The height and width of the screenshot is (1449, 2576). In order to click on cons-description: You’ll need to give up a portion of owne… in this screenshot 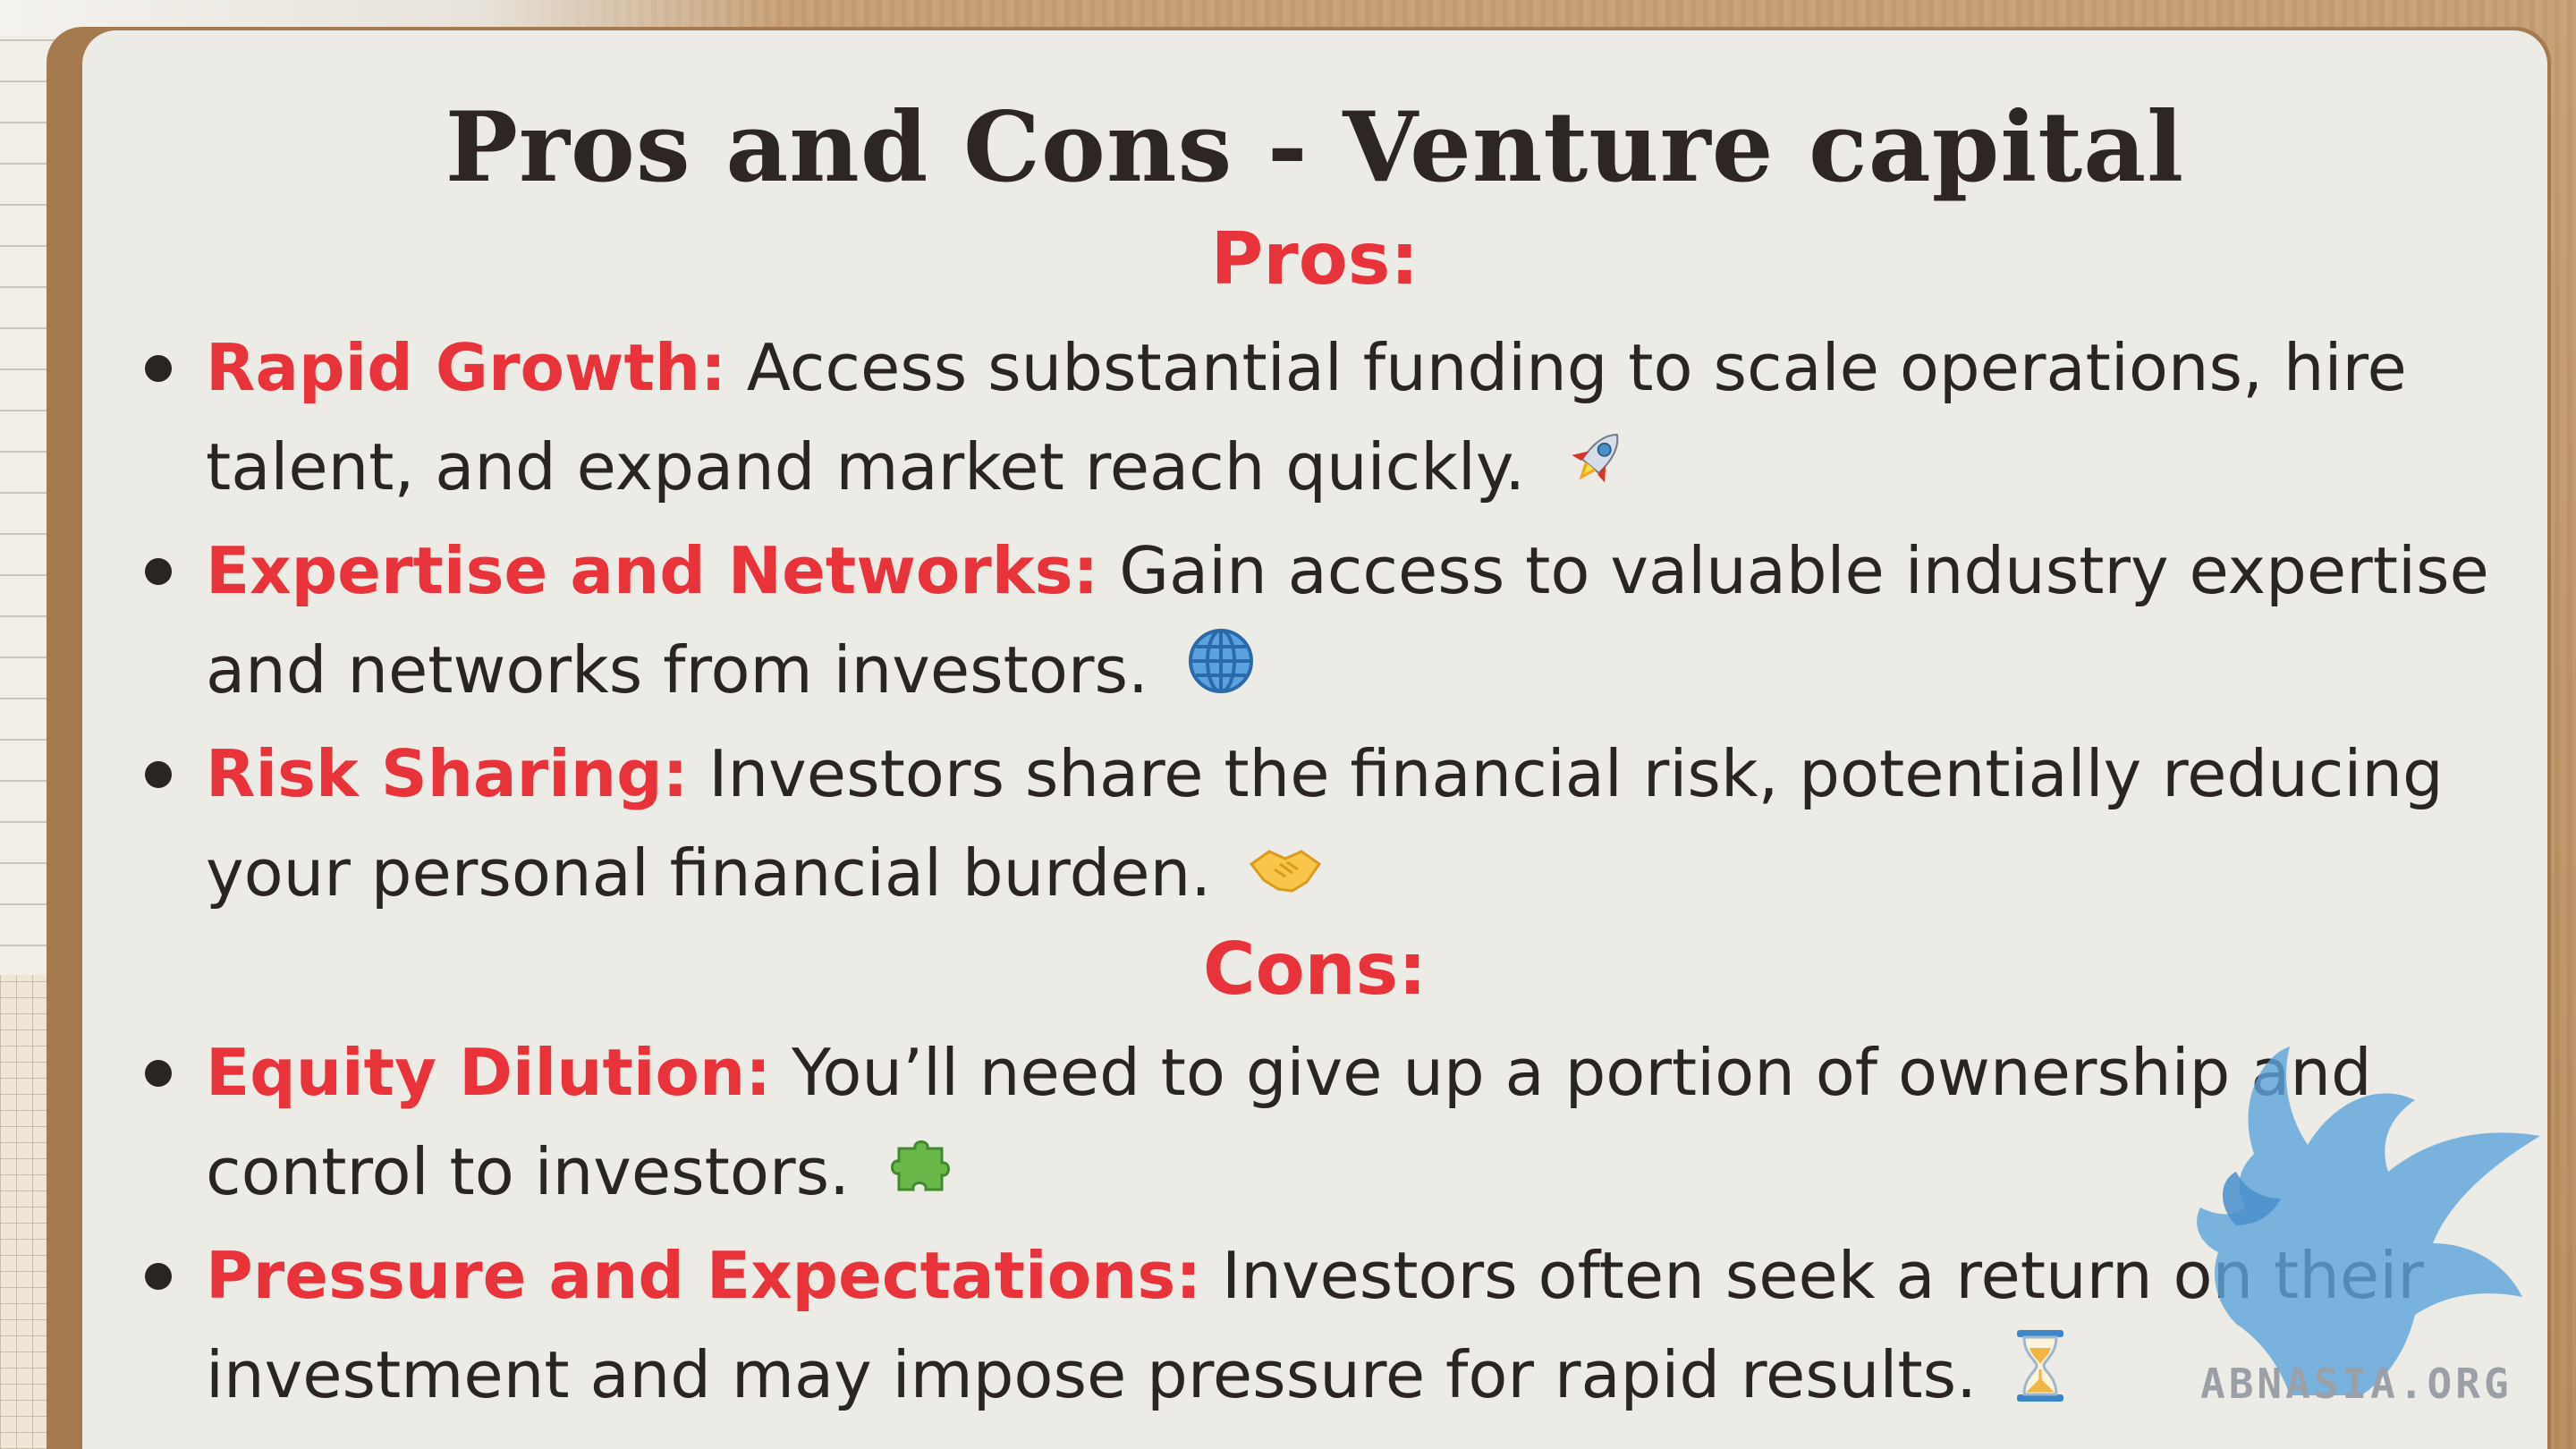, I will do `click(1289, 1122)`.